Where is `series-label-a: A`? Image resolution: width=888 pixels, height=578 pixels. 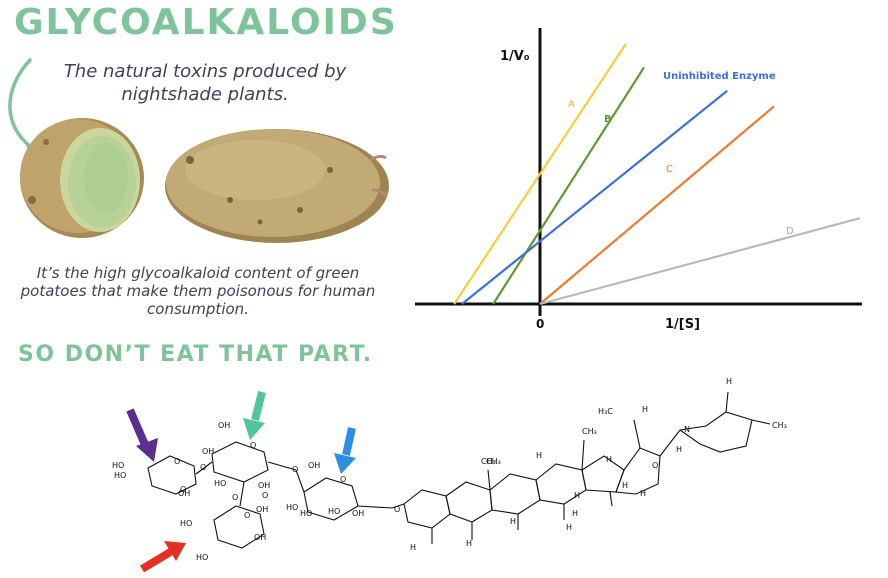
series-label-a: A is located at coordinates (571, 104).